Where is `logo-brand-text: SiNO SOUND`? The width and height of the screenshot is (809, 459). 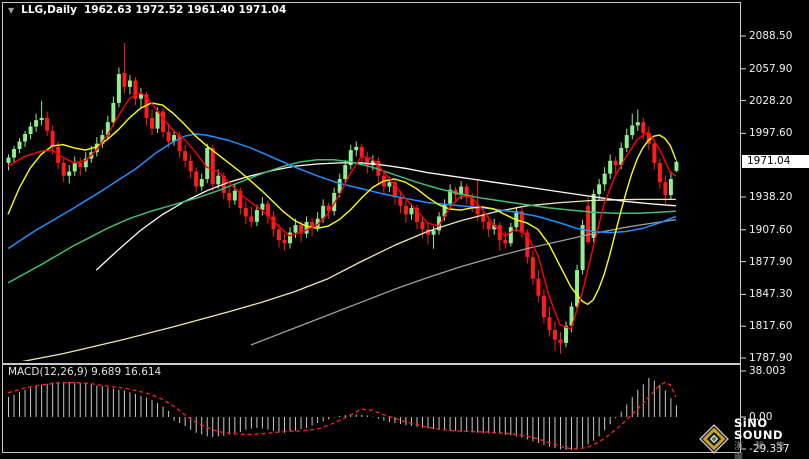 logo-brand-text: SiNO SOUND is located at coordinates (759, 429).